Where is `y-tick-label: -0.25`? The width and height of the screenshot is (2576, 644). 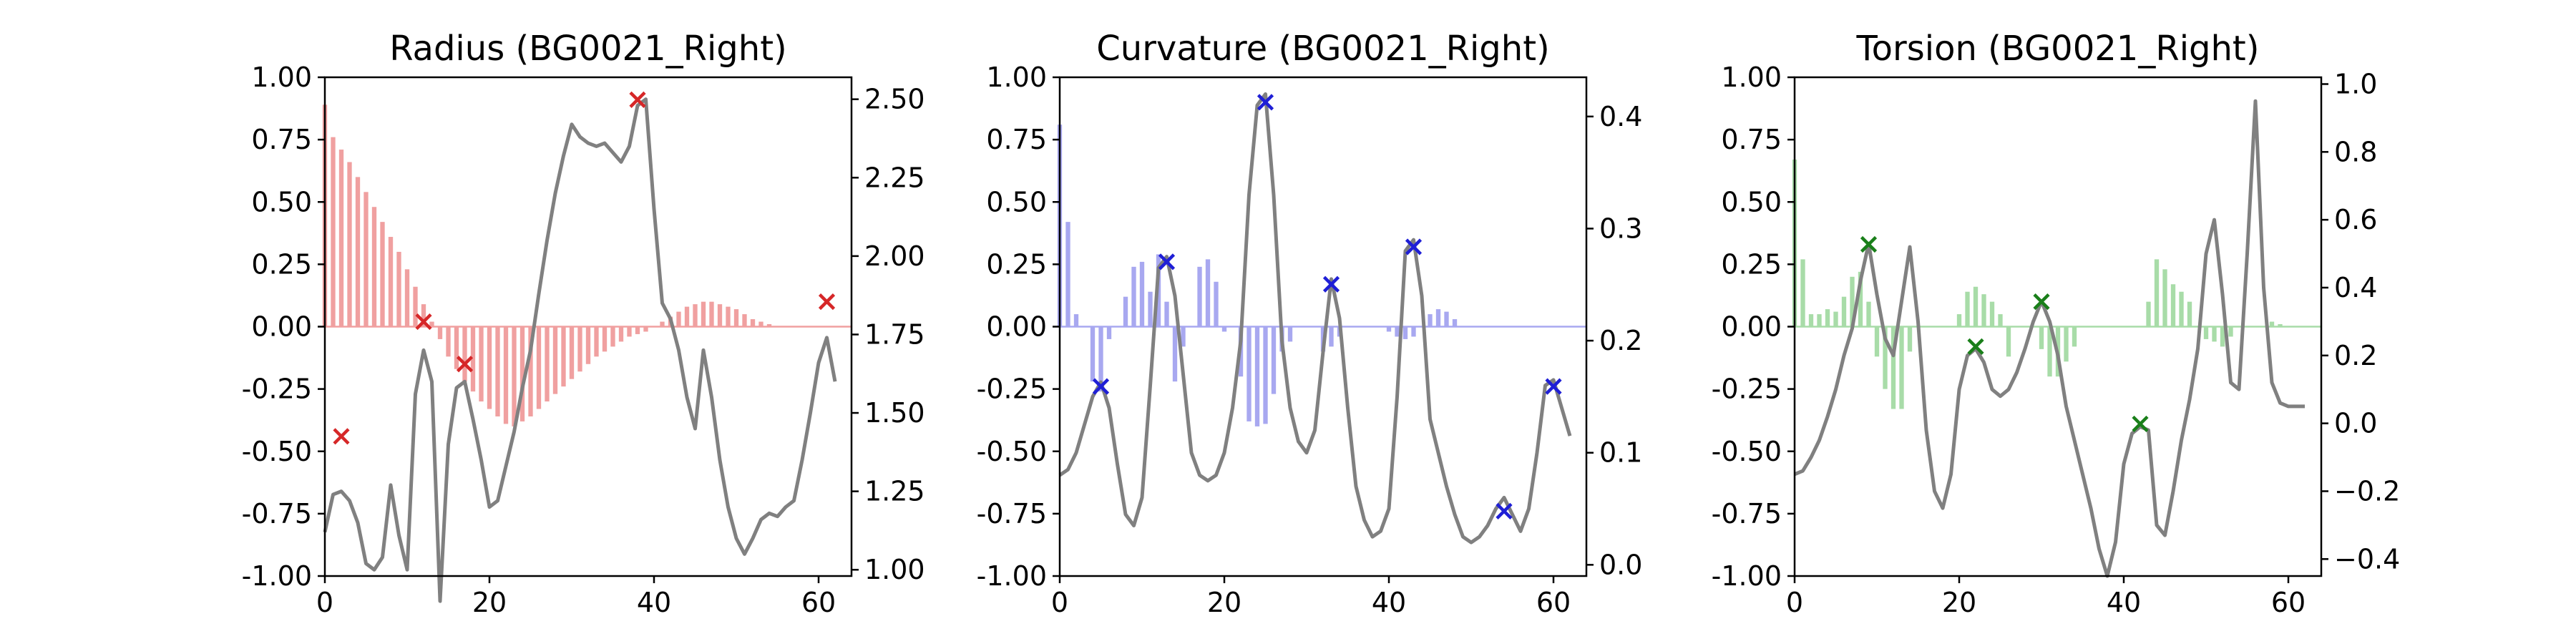 y-tick-label: -0.25 is located at coordinates (1747, 390).